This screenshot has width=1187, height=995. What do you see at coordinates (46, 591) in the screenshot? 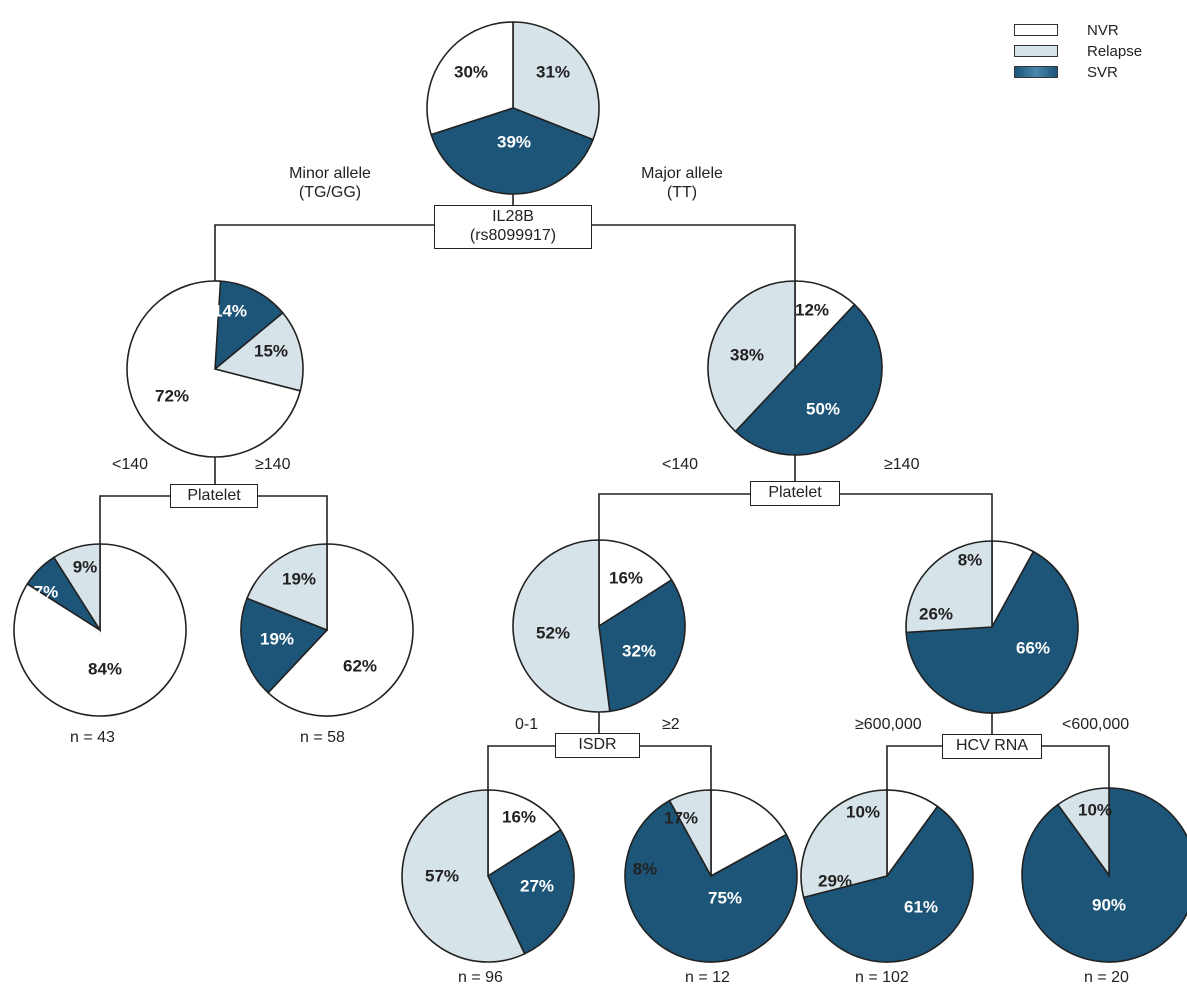
I see `pie-label-svr: 7%` at bounding box center [46, 591].